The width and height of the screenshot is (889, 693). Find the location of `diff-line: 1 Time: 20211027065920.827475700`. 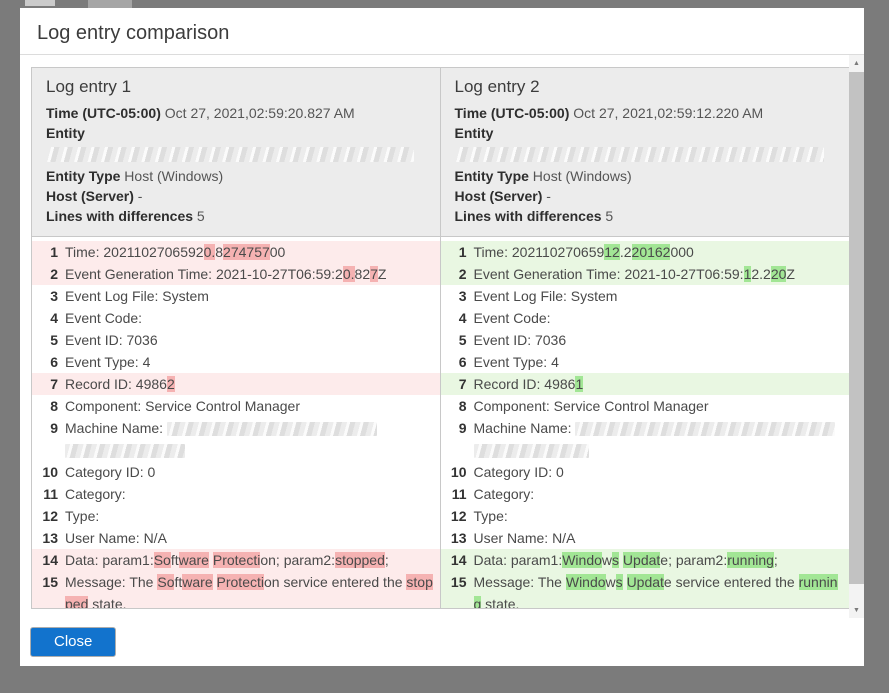

diff-line: 1 Time: 20211027065920.827475700 is located at coordinates (236, 252).